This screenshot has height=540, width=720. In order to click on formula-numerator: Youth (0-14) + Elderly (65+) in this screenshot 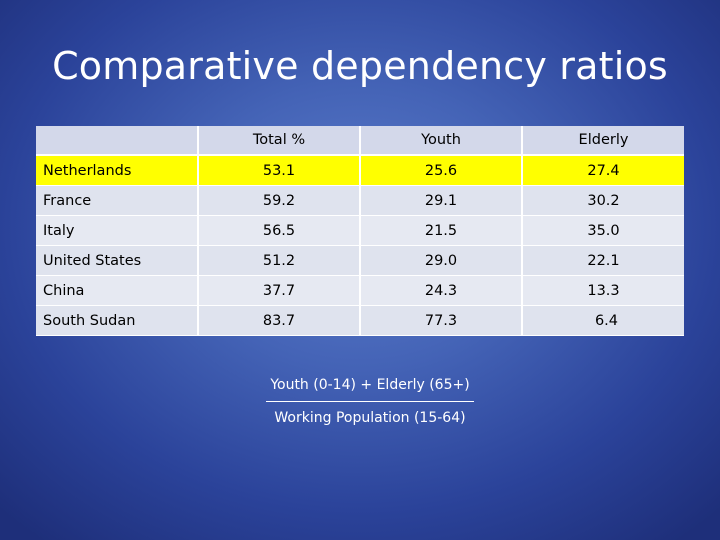, I will do `click(370, 385)`.